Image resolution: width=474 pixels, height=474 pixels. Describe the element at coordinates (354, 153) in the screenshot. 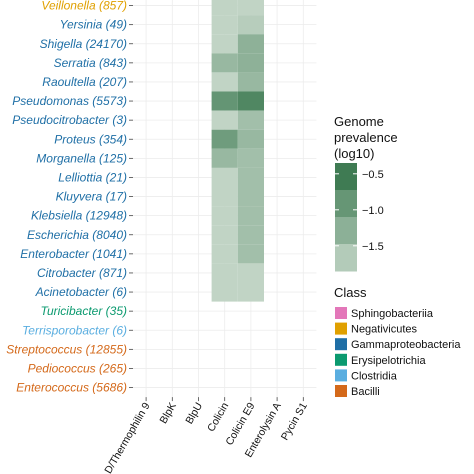

I see `color-legend-title: (log10)` at that location.